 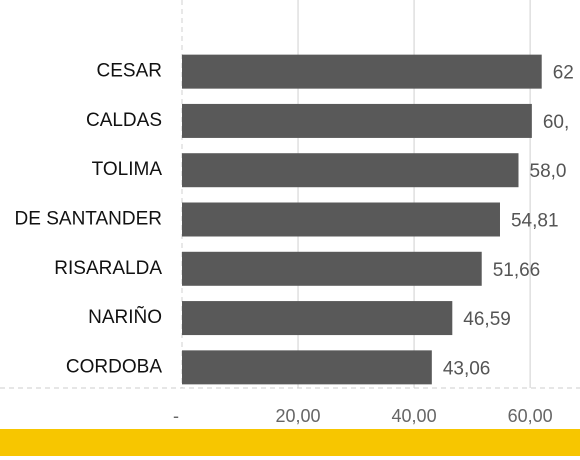 I want to click on x-tick-label: 60,00, so click(x=530, y=416).